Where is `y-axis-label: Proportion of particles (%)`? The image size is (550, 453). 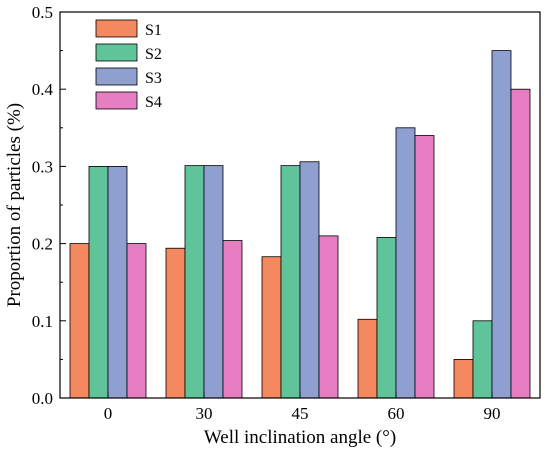
y-axis-label: Proportion of particles (%) is located at coordinates (14, 205).